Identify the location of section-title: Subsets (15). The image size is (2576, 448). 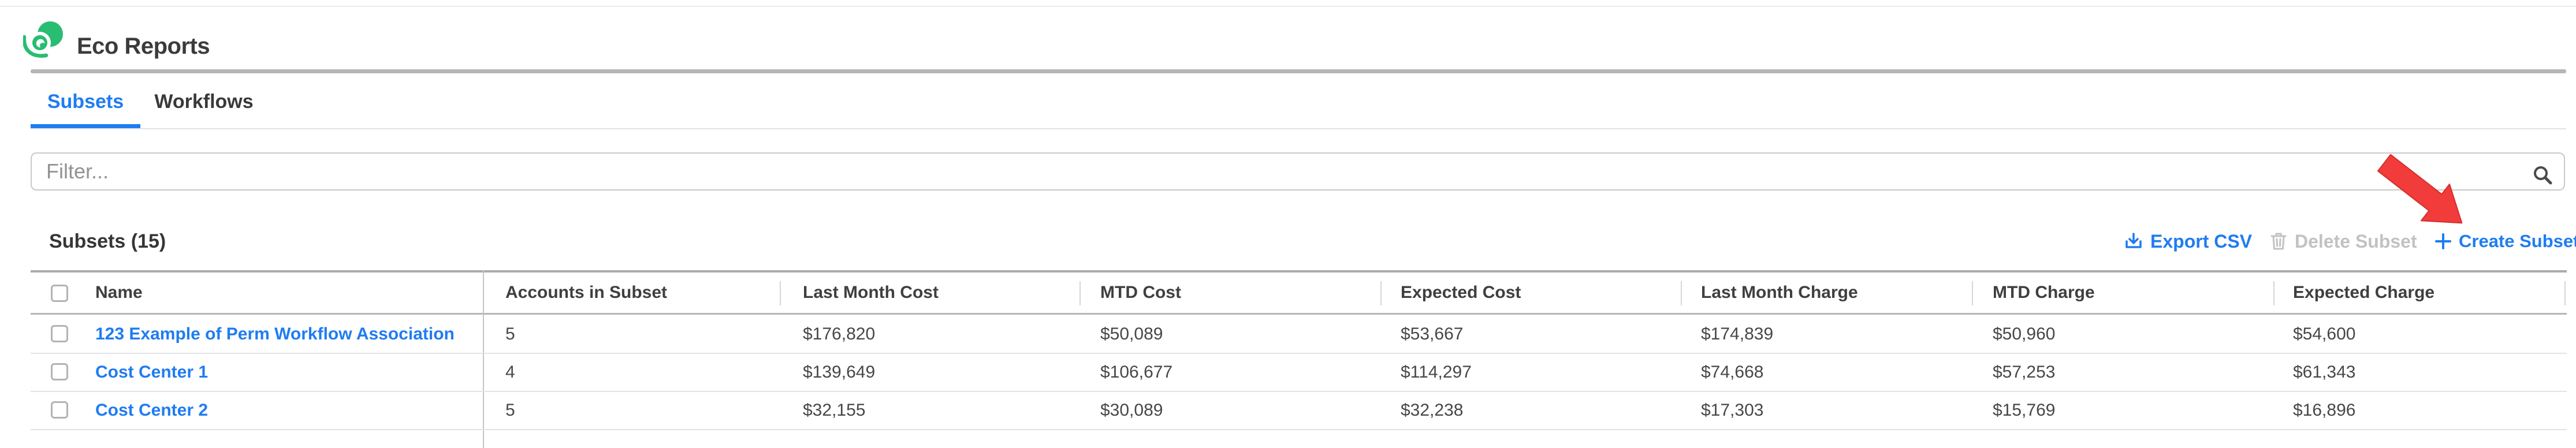
(108, 241).